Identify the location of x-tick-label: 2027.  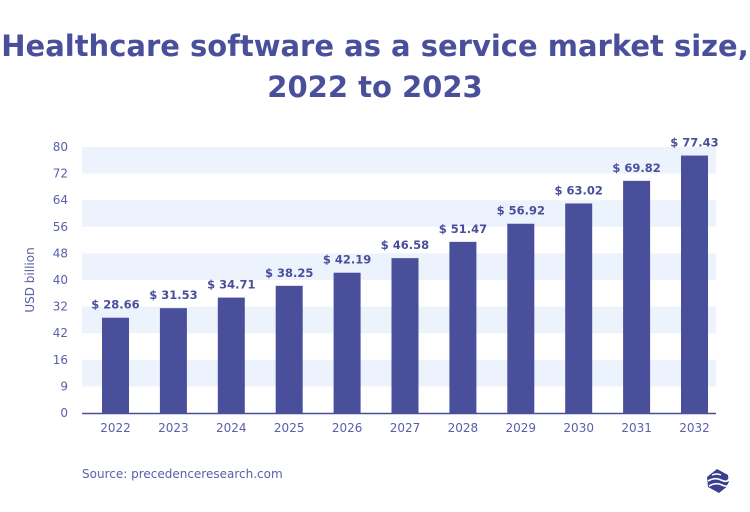
(405, 428).